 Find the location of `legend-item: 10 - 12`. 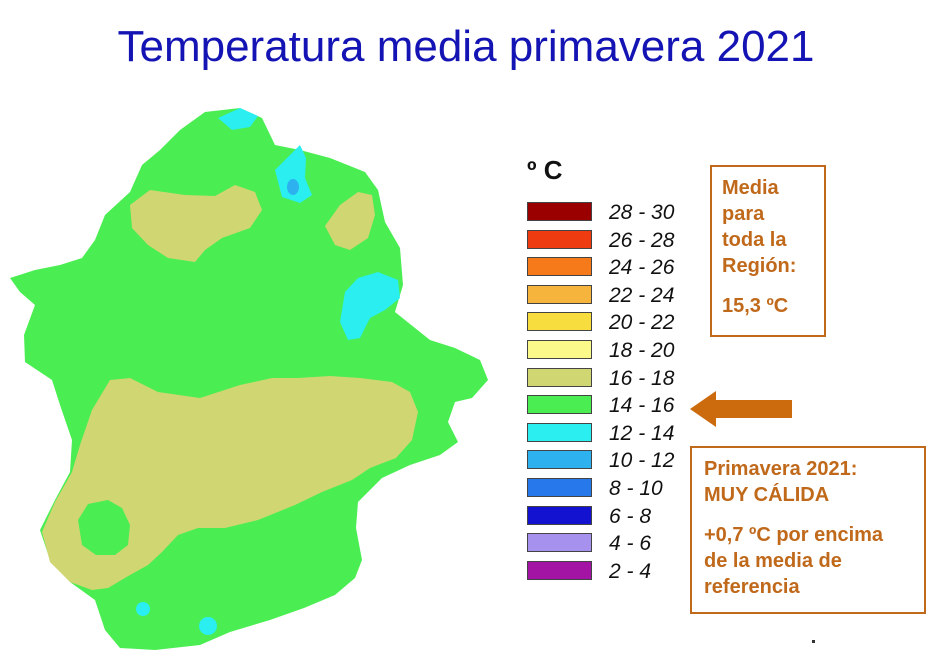

legend-item: 10 - 12 is located at coordinates (610, 460).